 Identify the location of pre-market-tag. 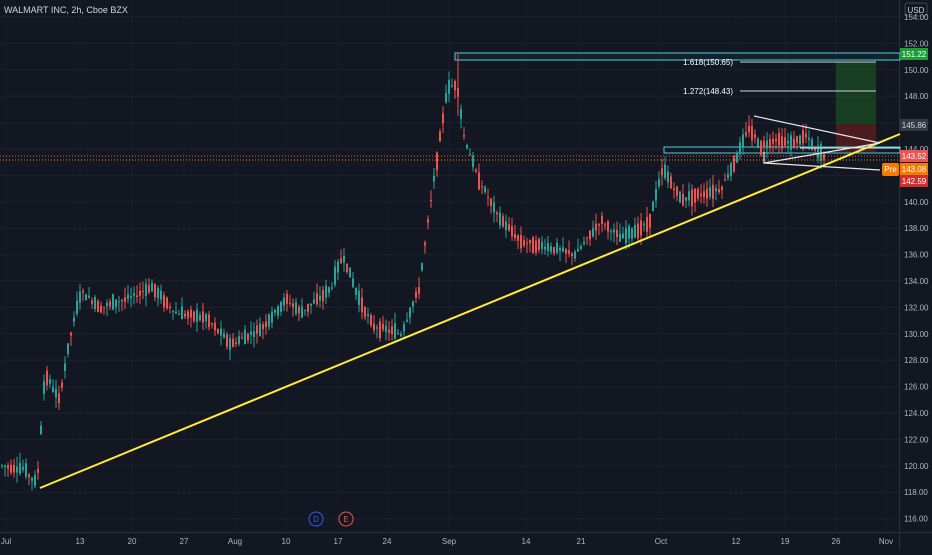
(890, 169).